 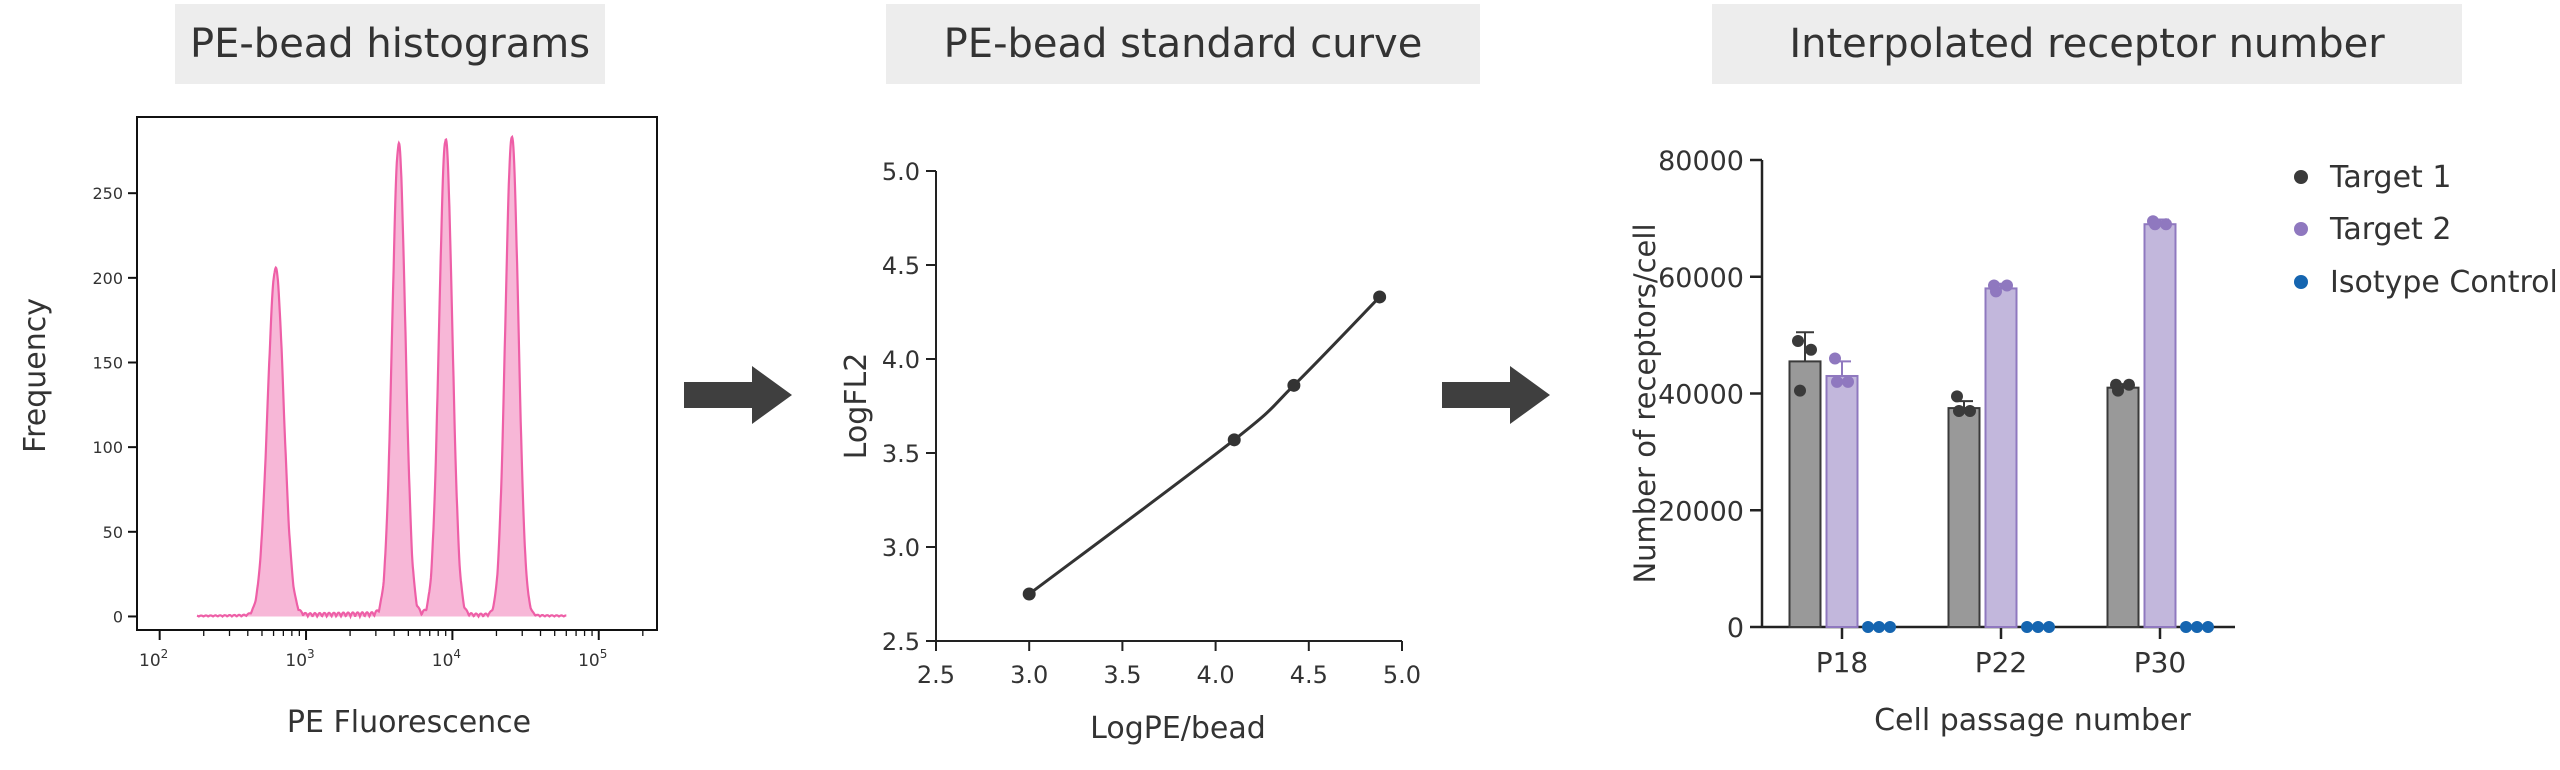 What do you see at coordinates (2001, 662) in the screenshot?
I see `x-tick-label: P22` at bounding box center [2001, 662].